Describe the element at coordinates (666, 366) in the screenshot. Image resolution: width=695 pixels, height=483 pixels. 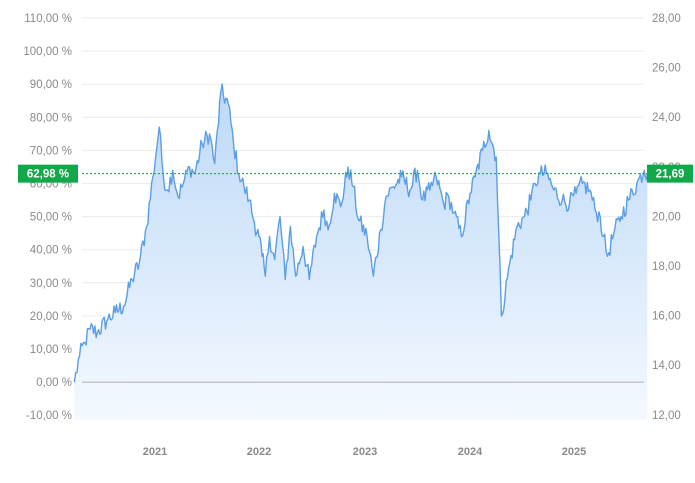
I see `right-tick-label: 14,00` at that location.